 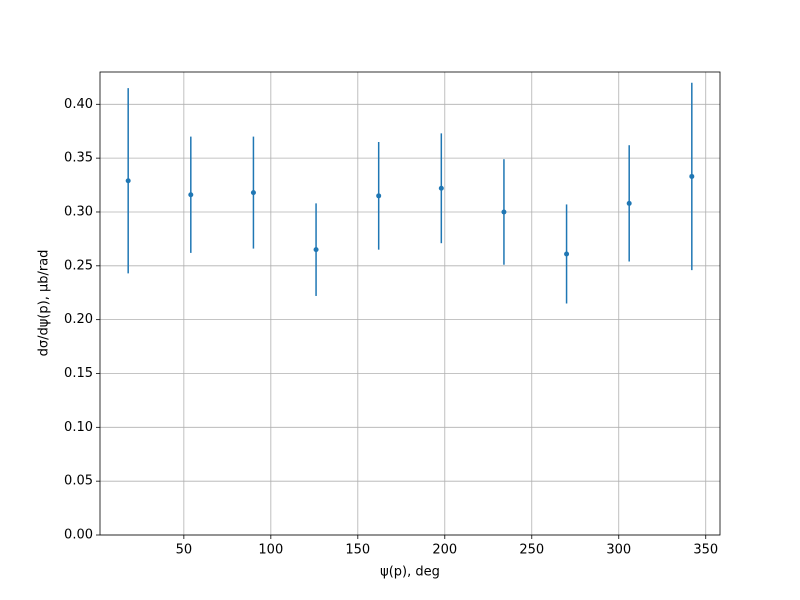 What do you see at coordinates (78, 211) in the screenshot?
I see `y-tick-label: 0.30` at bounding box center [78, 211].